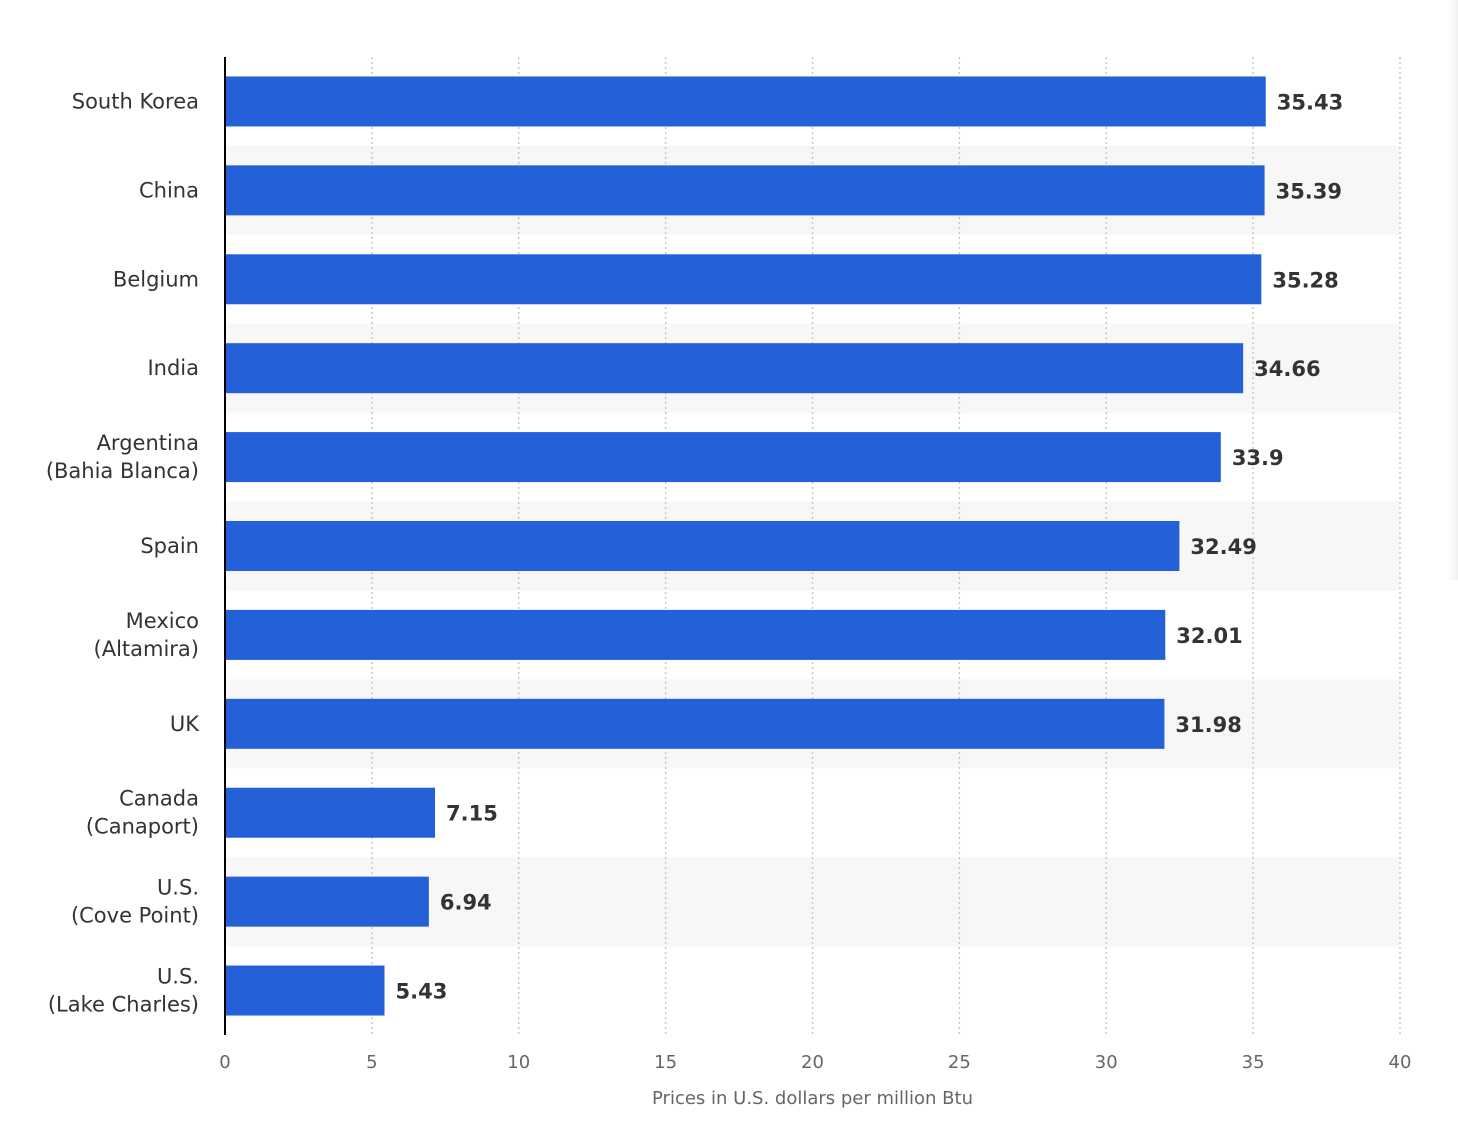  I want to click on value-label: 6.94, so click(466, 903).